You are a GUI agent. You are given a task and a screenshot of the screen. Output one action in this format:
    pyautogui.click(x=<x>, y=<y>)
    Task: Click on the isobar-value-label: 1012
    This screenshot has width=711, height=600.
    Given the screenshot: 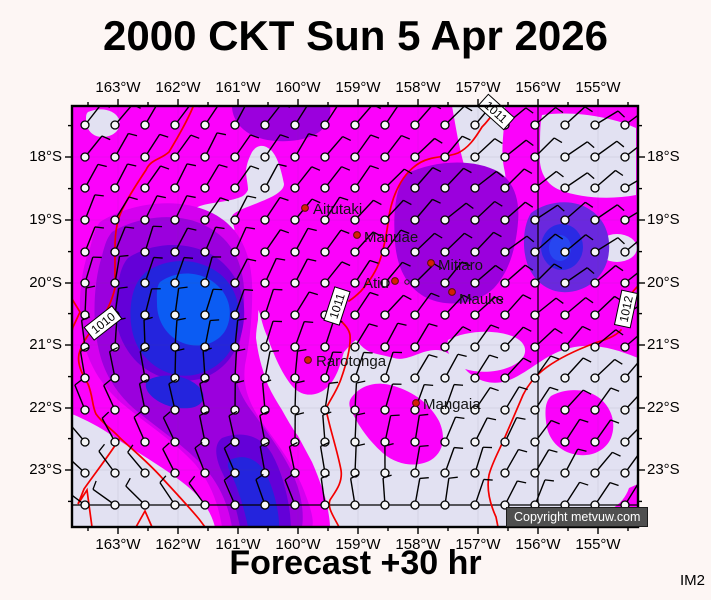 What is the action you would take?
    pyautogui.click(x=626, y=309)
    